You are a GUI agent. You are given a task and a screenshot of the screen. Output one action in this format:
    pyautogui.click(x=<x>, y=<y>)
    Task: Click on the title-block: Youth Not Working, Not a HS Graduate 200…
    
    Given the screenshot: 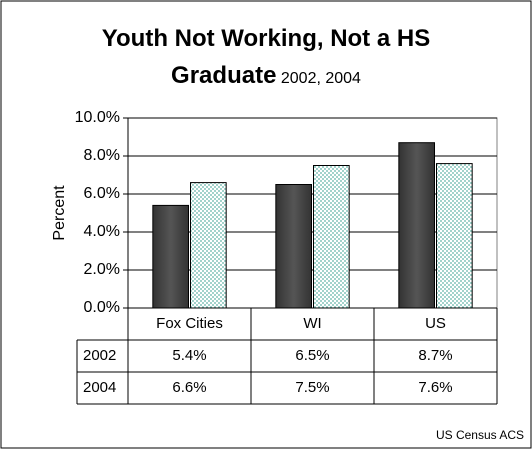 What is the action you would take?
    pyautogui.click(x=266, y=59)
    